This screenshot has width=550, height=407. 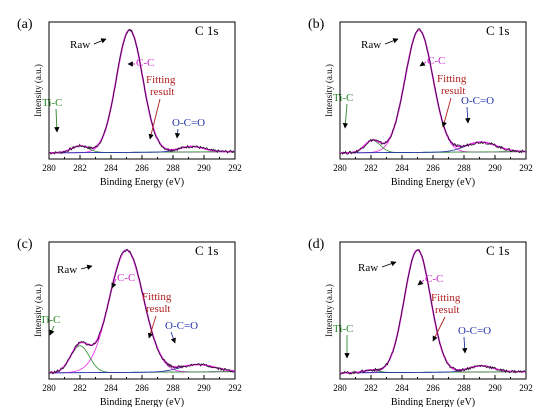 What do you see at coordinates (141, 359) in the screenshot?
I see `component-peak-tic` at bounding box center [141, 359].